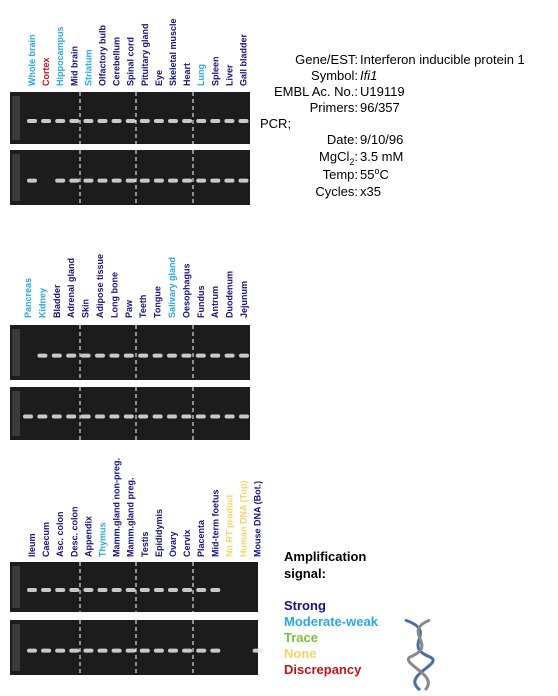 Image resolution: width=558 pixels, height=696 pixels. I want to click on info-label-text: Date:, so click(342, 139).